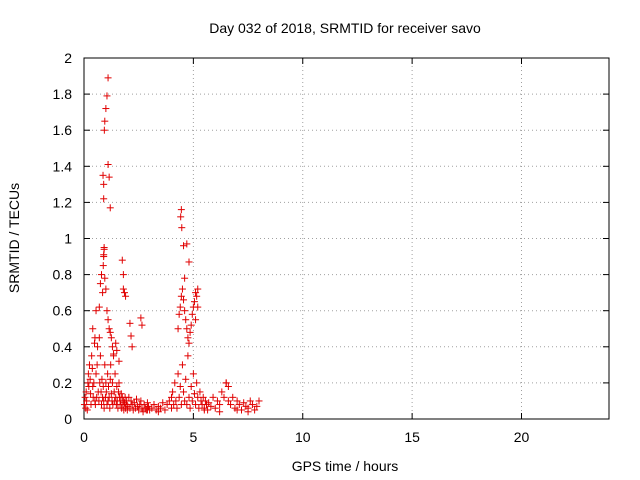 This screenshot has width=640, height=480. What do you see at coordinates (63, 311) in the screenshot?
I see `y-tick-label: 0.6` at bounding box center [63, 311].